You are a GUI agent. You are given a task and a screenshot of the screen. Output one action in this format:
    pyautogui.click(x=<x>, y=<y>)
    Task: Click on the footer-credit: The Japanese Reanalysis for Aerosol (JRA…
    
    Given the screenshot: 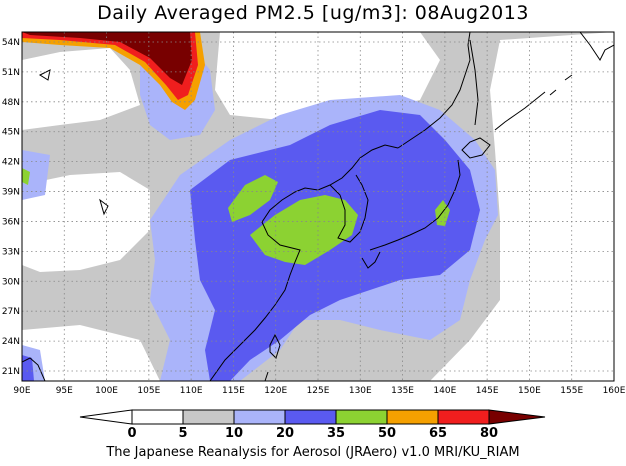 What is the action you would take?
    pyautogui.click(x=313, y=452)
    